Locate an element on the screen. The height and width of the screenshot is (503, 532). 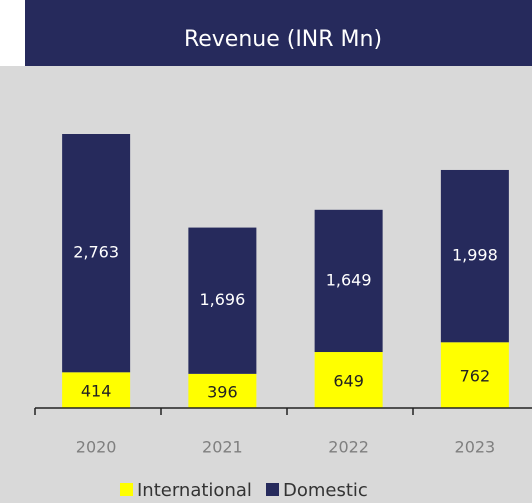
legend-label: International is located at coordinates (194, 490).